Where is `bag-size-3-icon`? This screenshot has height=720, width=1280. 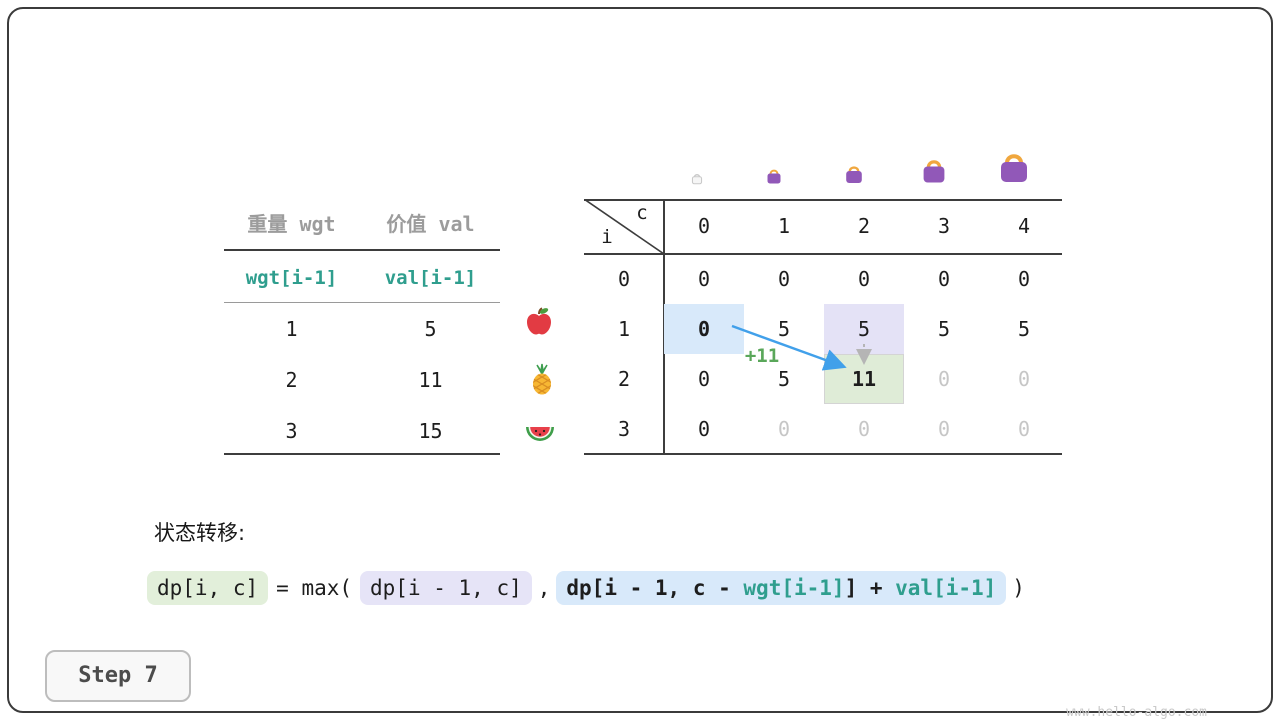
bag-size-3-icon is located at coordinates (934, 171).